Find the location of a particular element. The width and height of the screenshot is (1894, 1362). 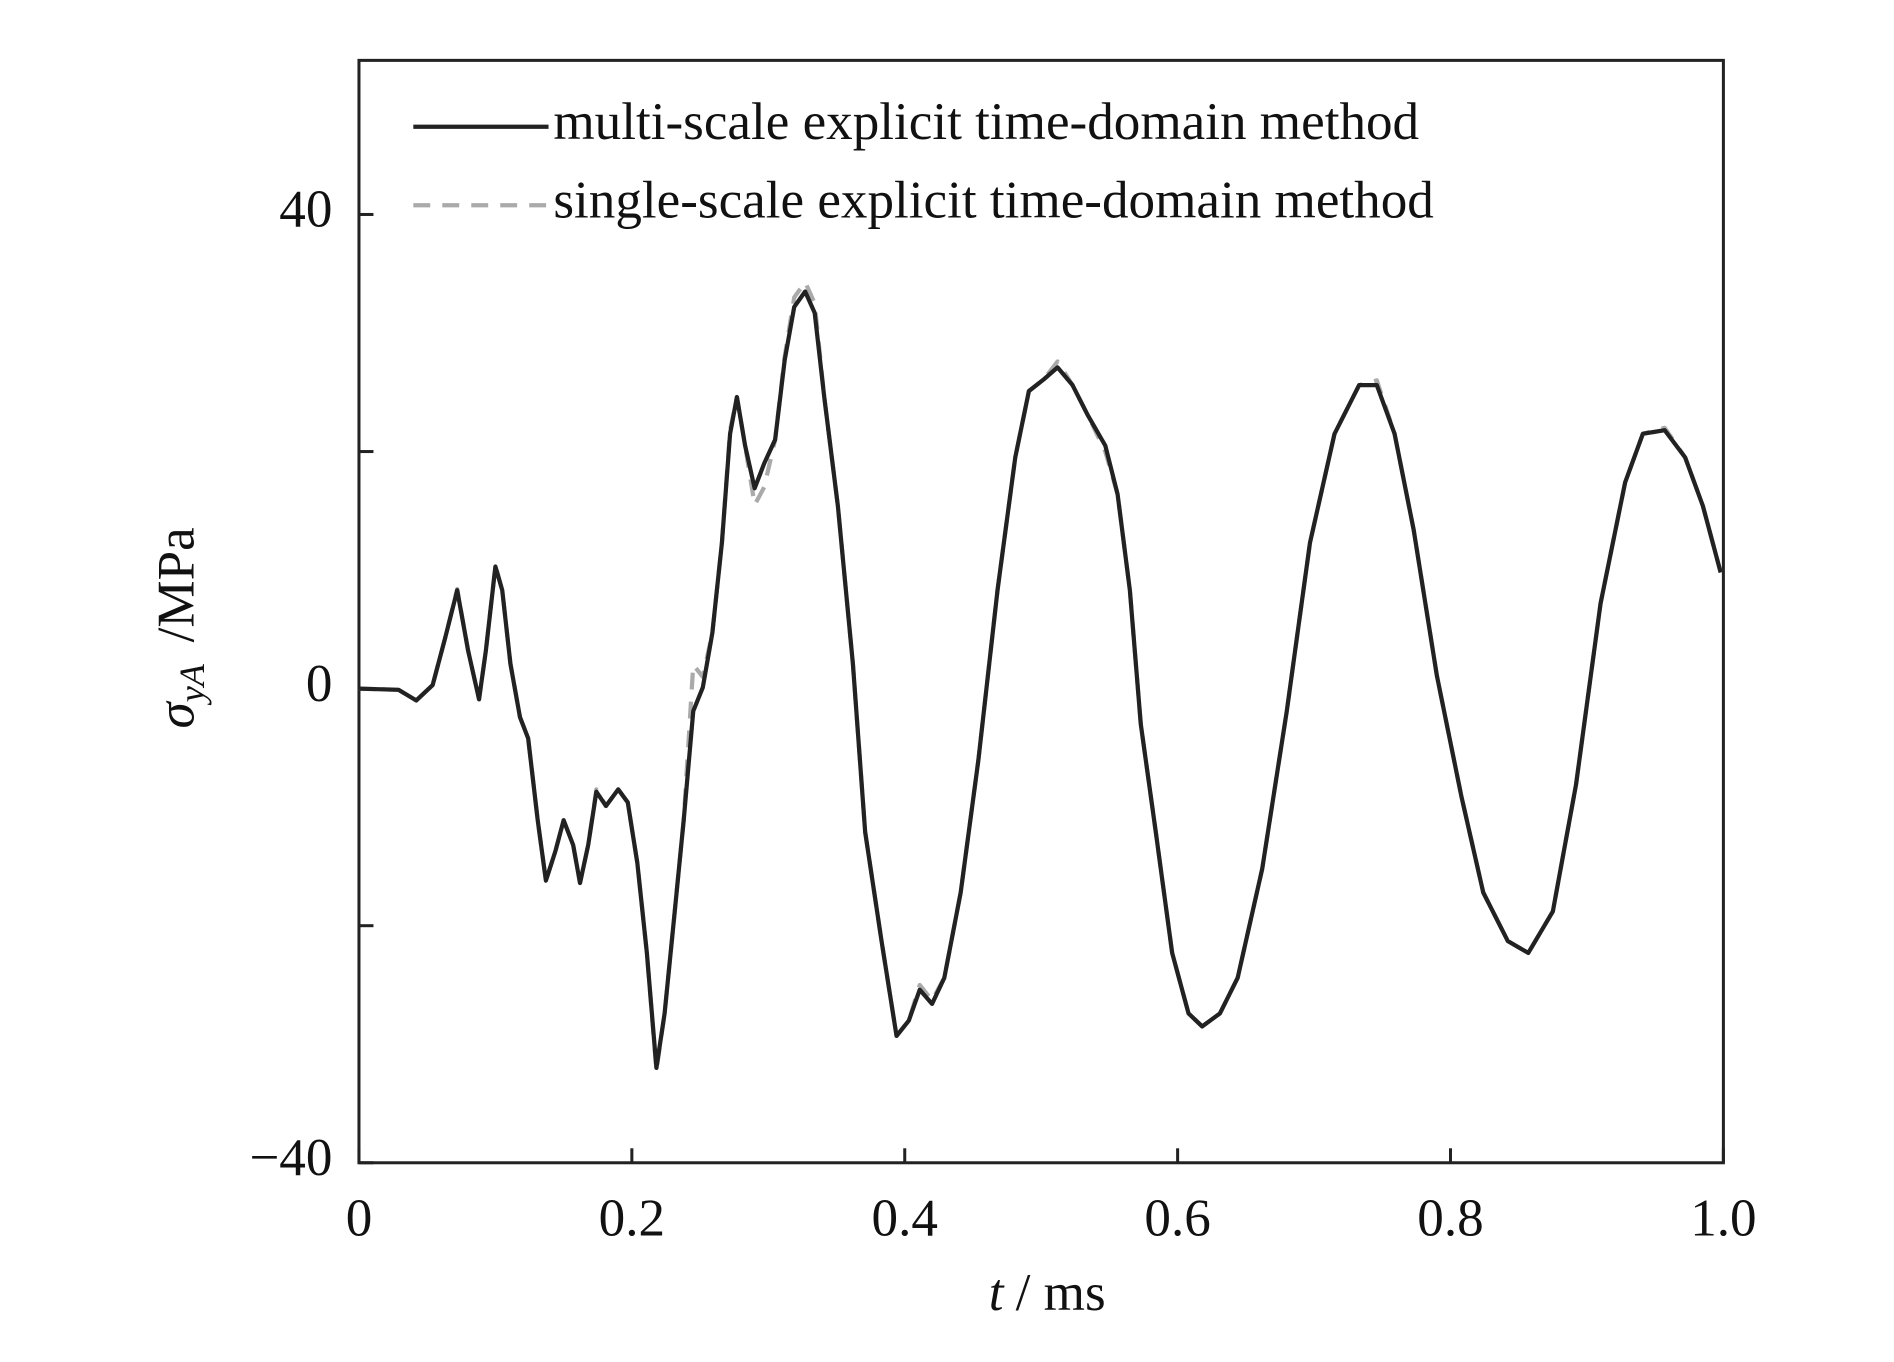

y-tick-label: −40 is located at coordinates (290, 1158).